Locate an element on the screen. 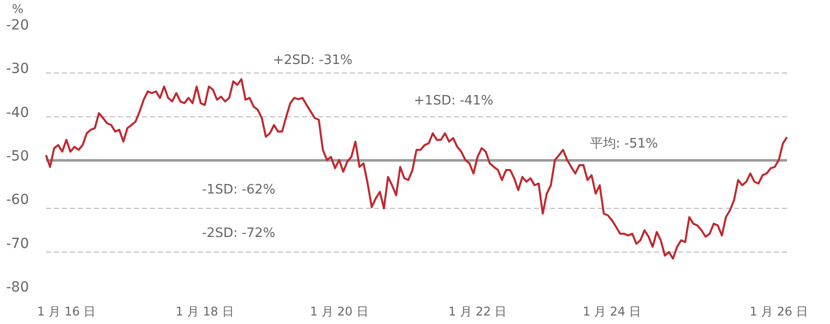 The height and width of the screenshot is (324, 830). ref-line-label: -2SD: -72% is located at coordinates (239, 234).